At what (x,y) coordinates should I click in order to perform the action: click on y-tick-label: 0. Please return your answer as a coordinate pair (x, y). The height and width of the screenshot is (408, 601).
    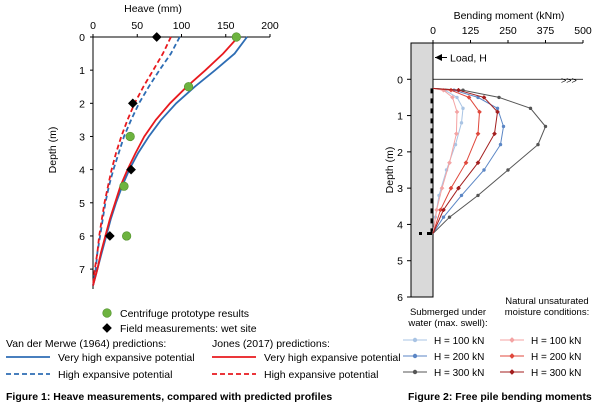
    Looking at the image, I should click on (82, 38).